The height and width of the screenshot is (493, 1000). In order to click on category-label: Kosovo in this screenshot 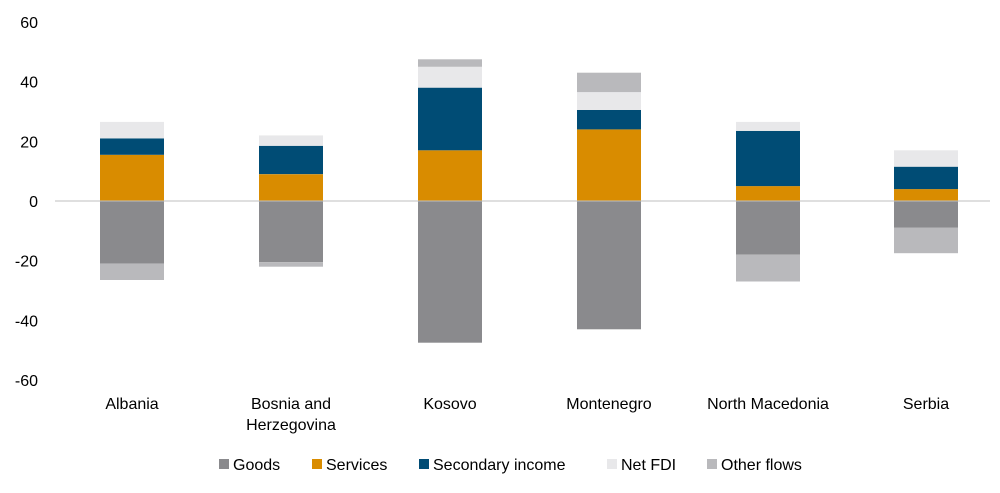, I will do `click(449, 404)`.